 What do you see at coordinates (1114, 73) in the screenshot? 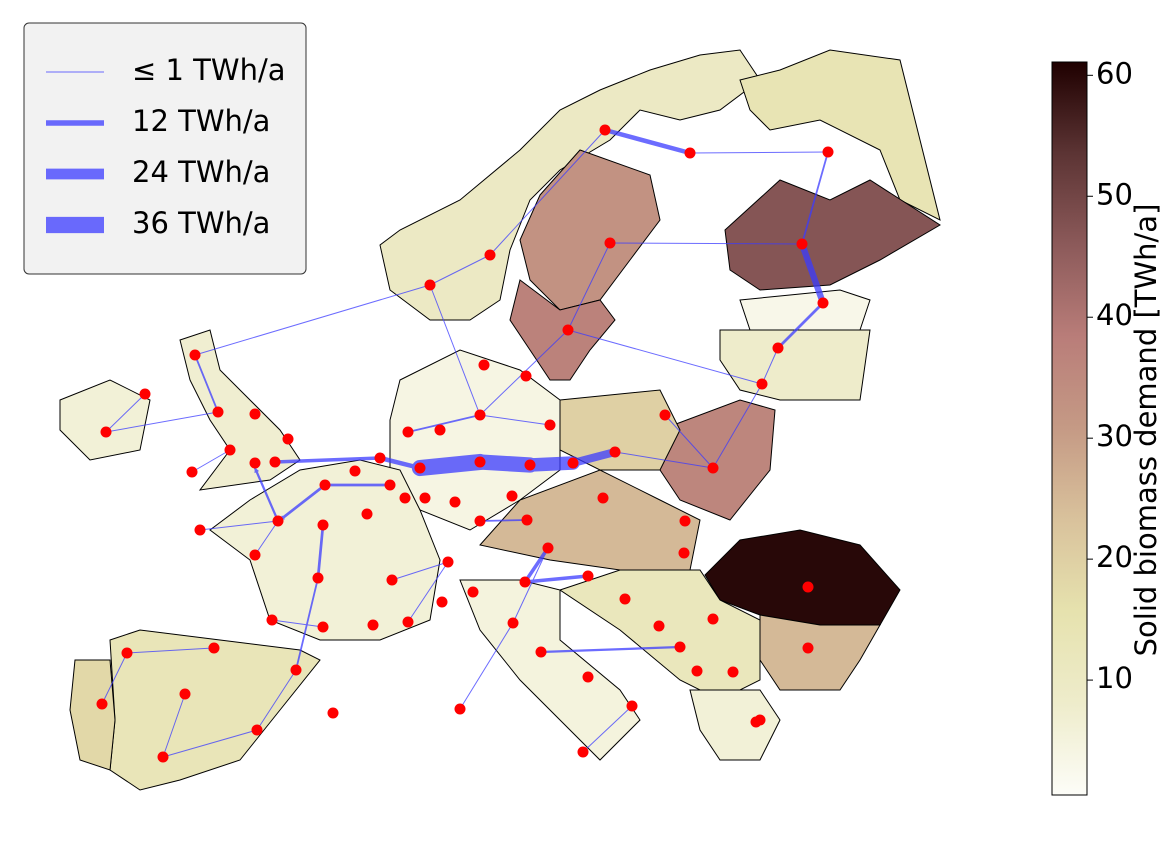
I see `colorbar-tick-label: 60` at bounding box center [1114, 73].